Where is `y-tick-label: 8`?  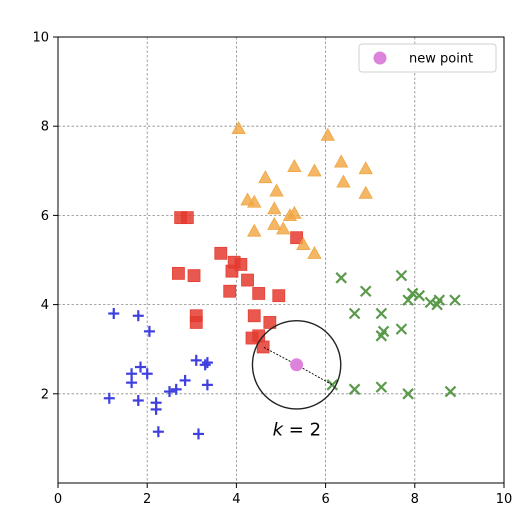 y-tick-label: 8 is located at coordinates (45, 127).